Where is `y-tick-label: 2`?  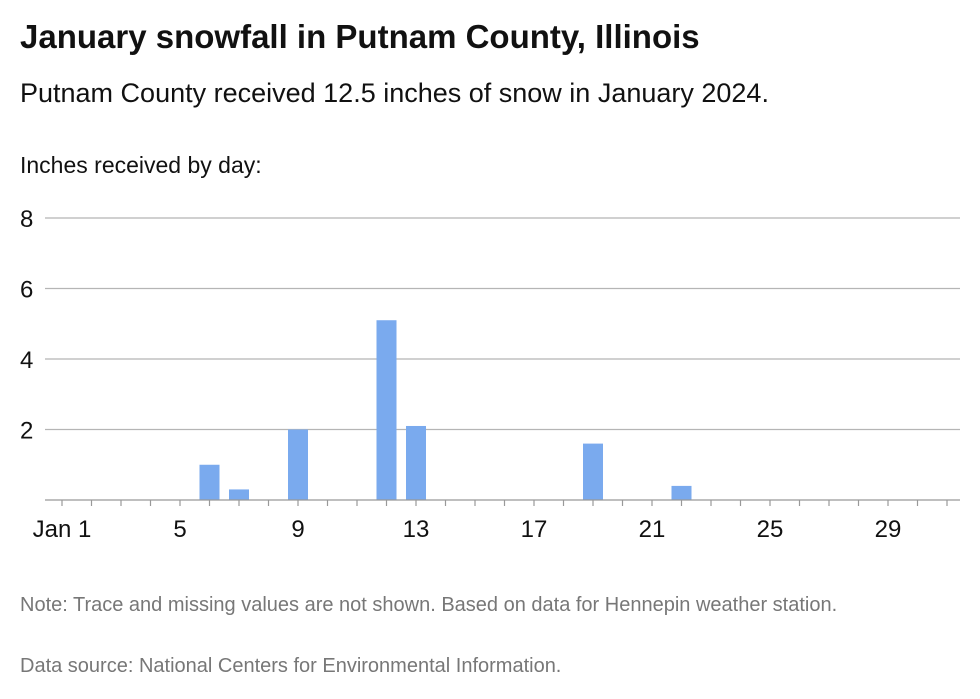 y-tick-label: 2 is located at coordinates (26, 431).